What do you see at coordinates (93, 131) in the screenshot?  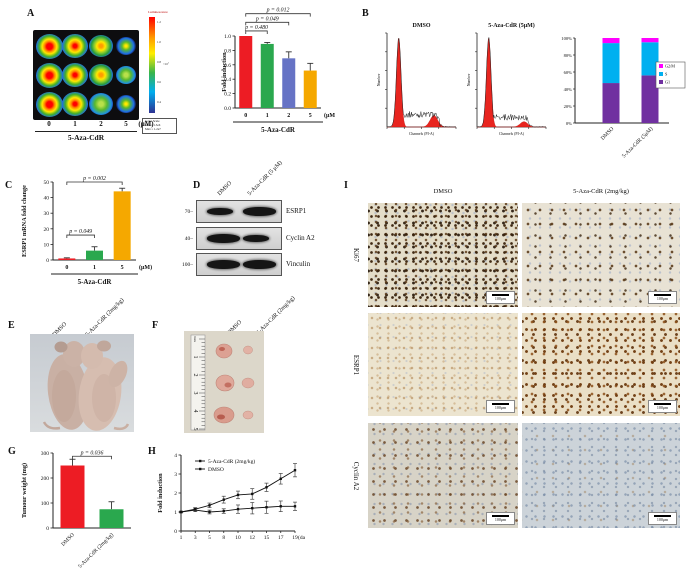 I see `plate-axis: 0 1 2 5 (μM)` at bounding box center [93, 131].